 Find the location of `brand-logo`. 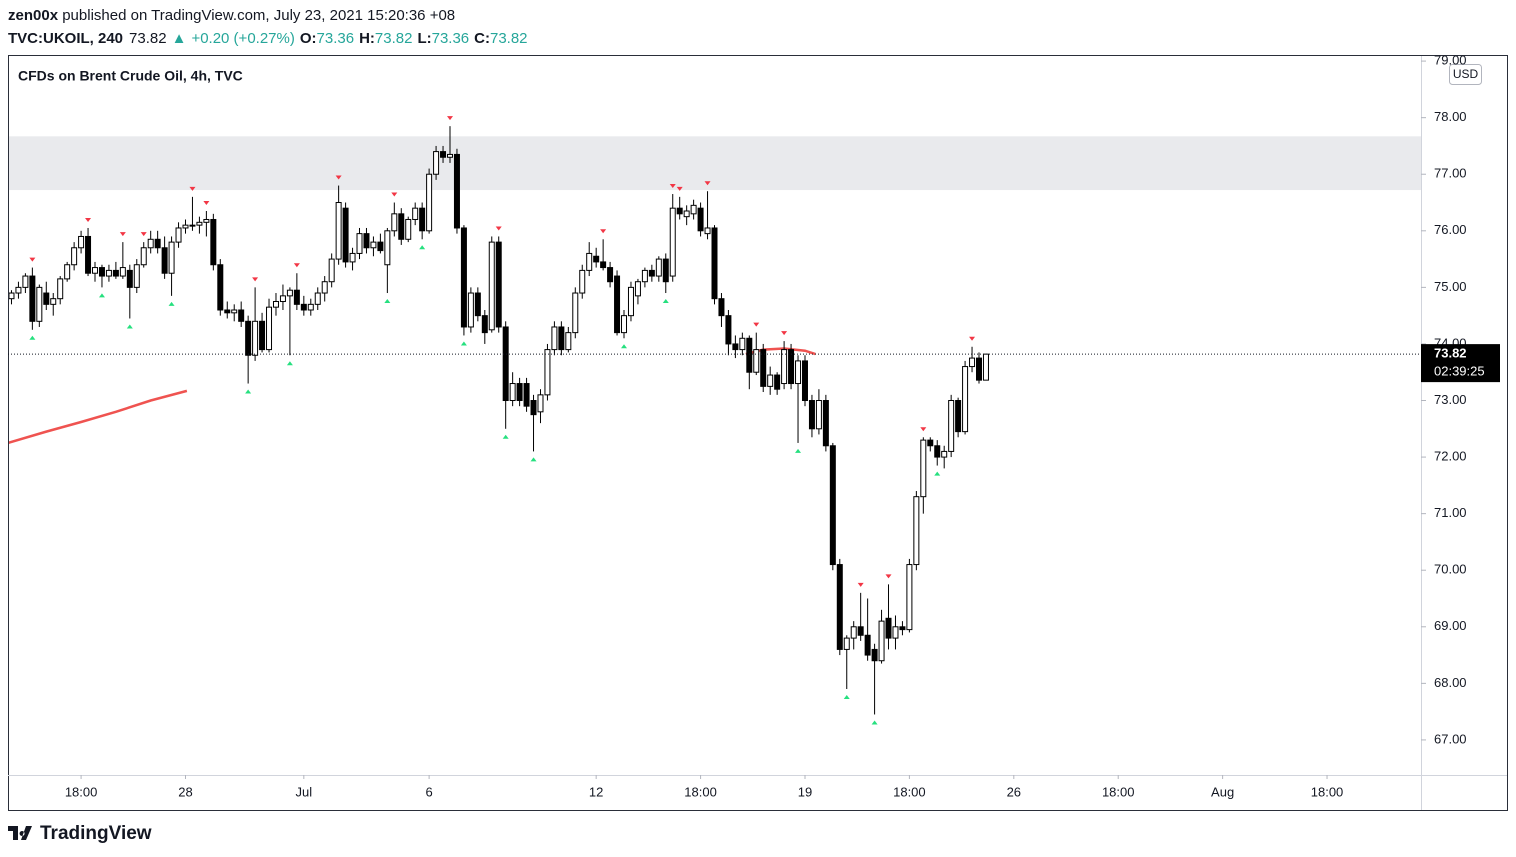

brand-logo is located at coordinates (20, 833).